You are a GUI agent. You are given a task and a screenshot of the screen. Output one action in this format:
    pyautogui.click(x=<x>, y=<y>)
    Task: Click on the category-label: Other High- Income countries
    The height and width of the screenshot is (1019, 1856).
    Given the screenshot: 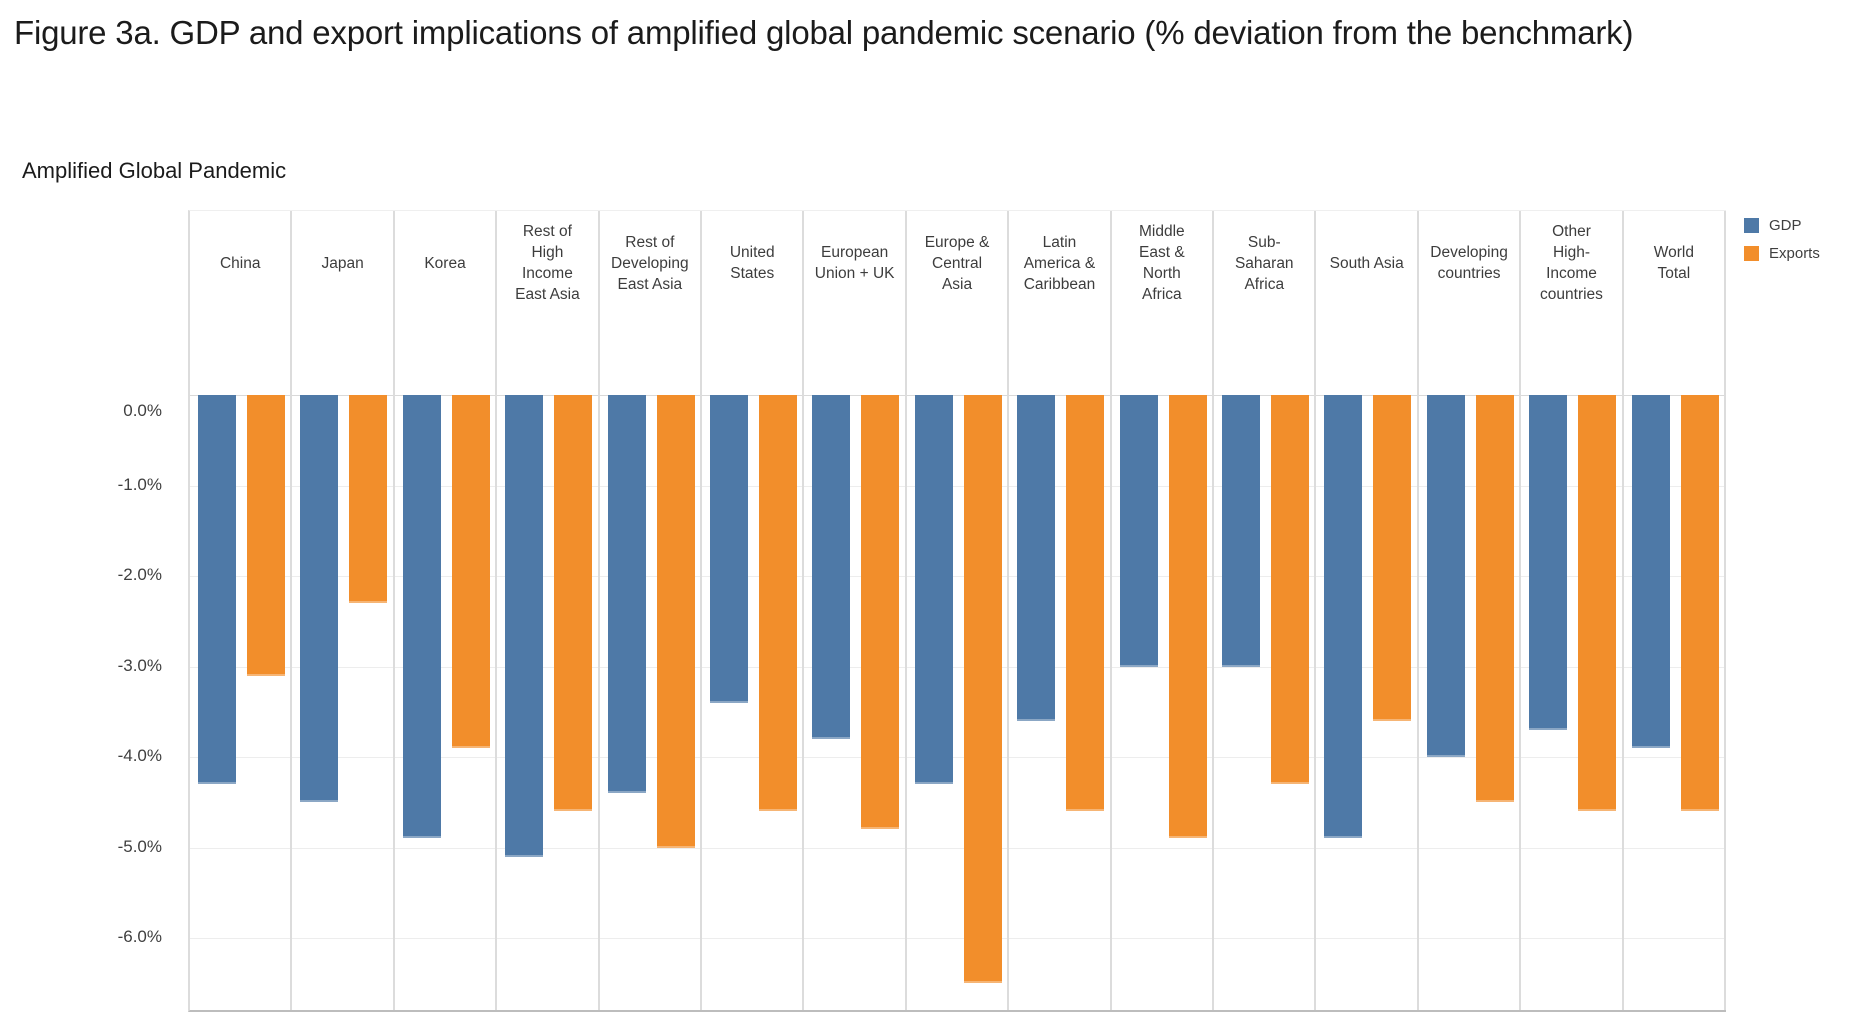 What is the action you would take?
    pyautogui.click(x=1571, y=263)
    